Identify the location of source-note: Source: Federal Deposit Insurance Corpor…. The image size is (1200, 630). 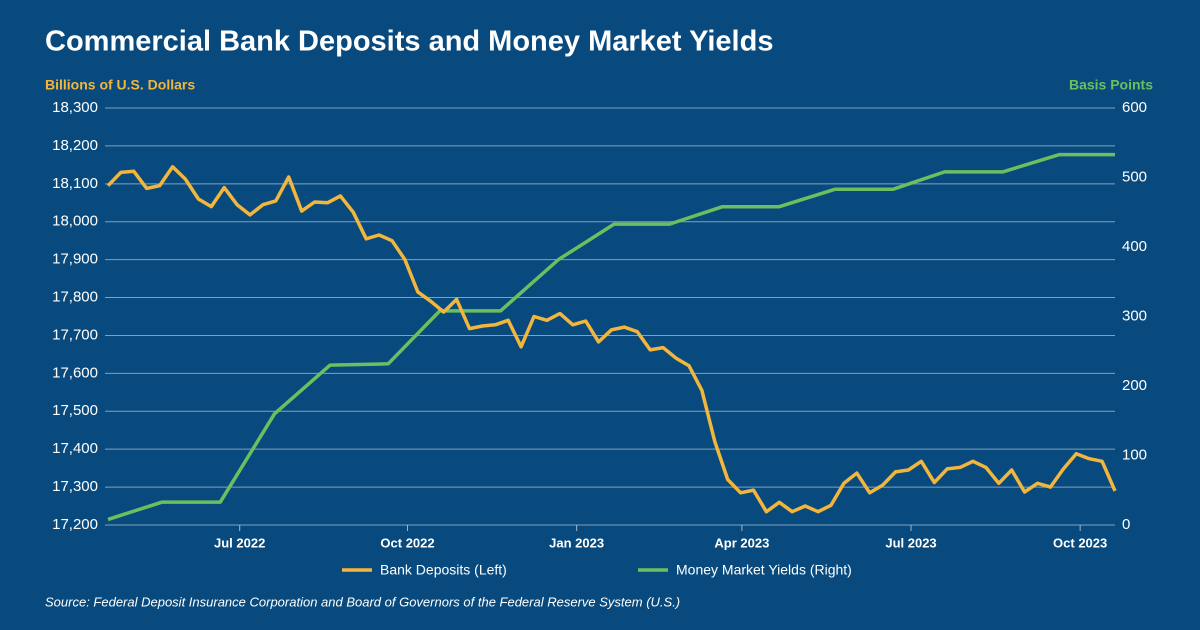
(362, 601).